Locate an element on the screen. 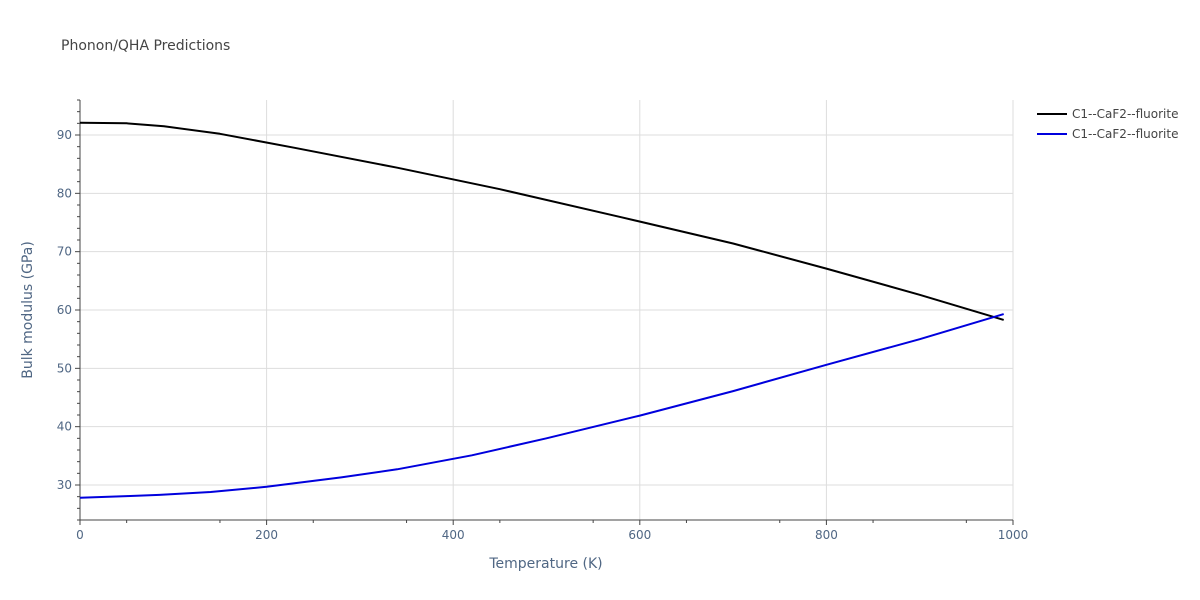 The width and height of the screenshot is (1200, 600). x-tick-label: 600 is located at coordinates (639, 535).